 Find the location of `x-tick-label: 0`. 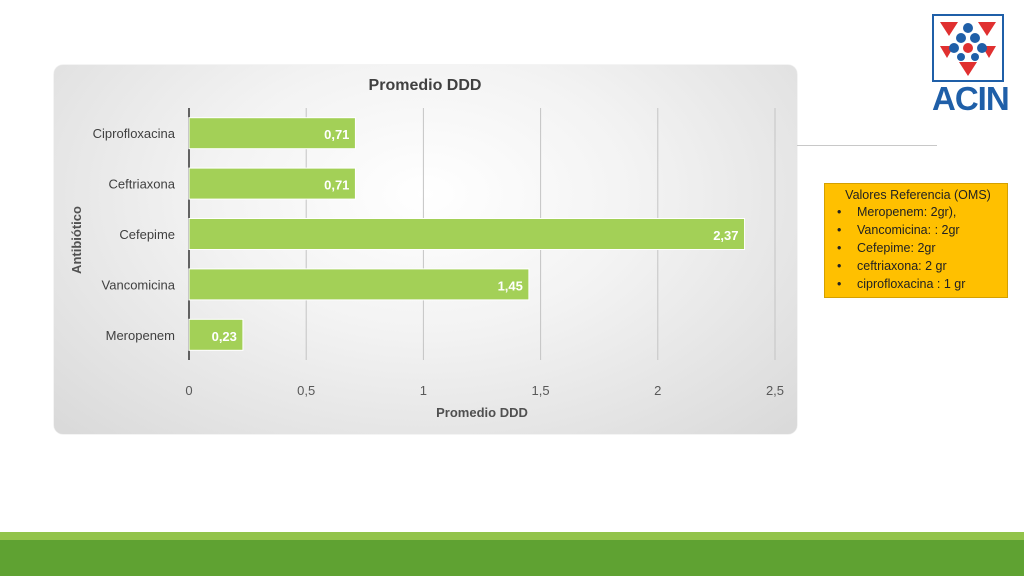

x-tick-label: 0 is located at coordinates (188, 390).